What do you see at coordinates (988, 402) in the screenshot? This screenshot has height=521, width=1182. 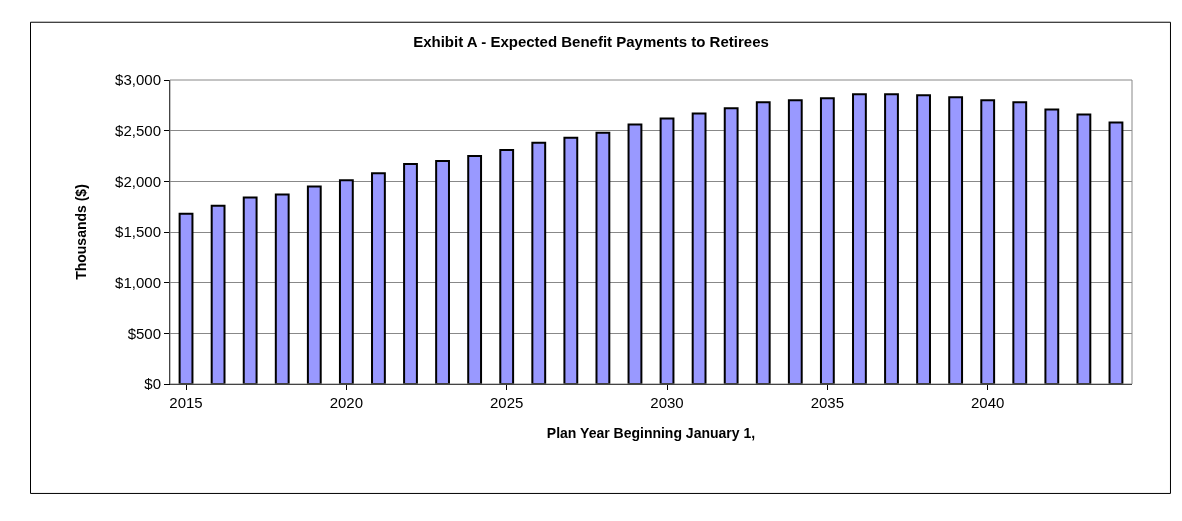 I see `x-tick-label: 2040` at bounding box center [988, 402].